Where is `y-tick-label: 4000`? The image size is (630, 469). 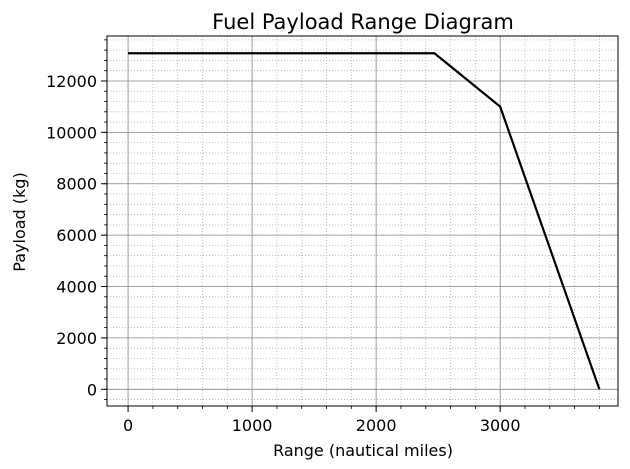 y-tick-label: 4000 is located at coordinates (76, 287).